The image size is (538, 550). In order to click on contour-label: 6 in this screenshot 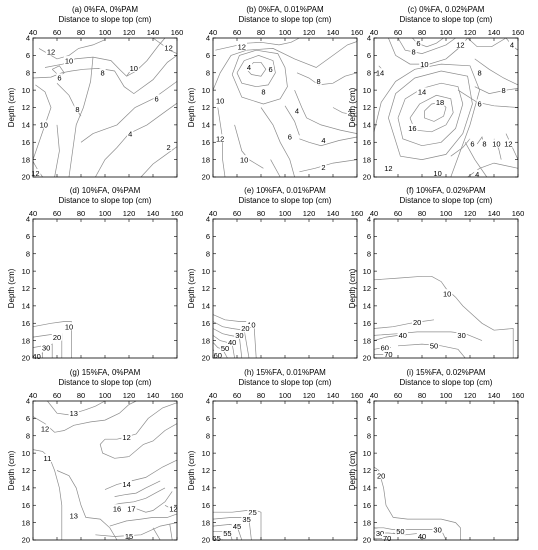, I will do `click(418, 43)`.